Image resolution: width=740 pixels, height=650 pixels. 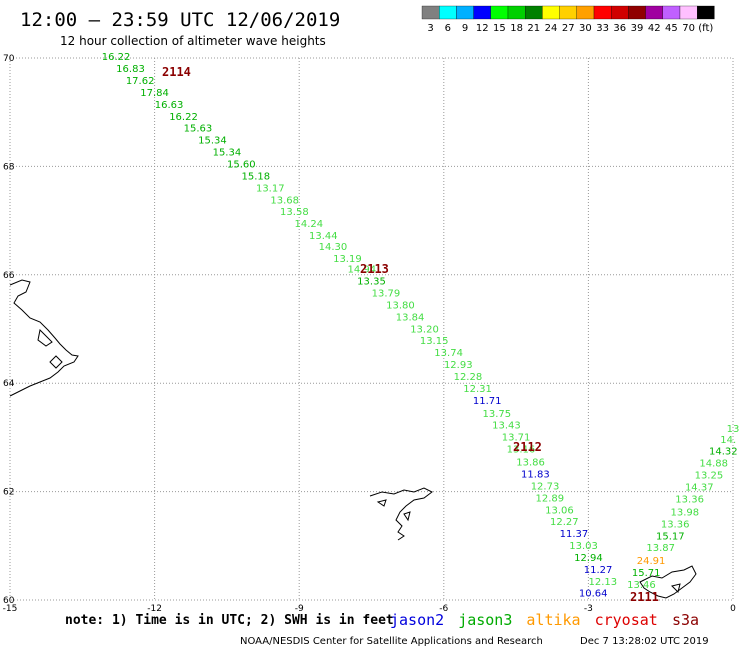 What do you see at coordinates (728, 440) in the screenshot?
I see `wave-height-value: 14.` at bounding box center [728, 440].